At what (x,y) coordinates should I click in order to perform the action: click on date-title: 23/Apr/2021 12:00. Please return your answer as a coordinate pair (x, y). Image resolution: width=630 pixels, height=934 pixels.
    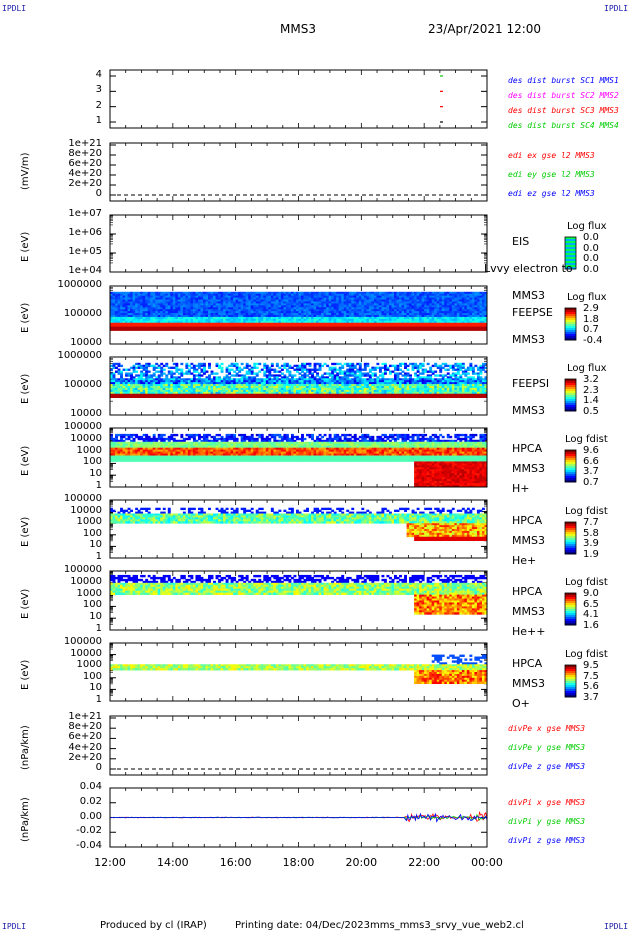
    Looking at the image, I should click on (485, 29).